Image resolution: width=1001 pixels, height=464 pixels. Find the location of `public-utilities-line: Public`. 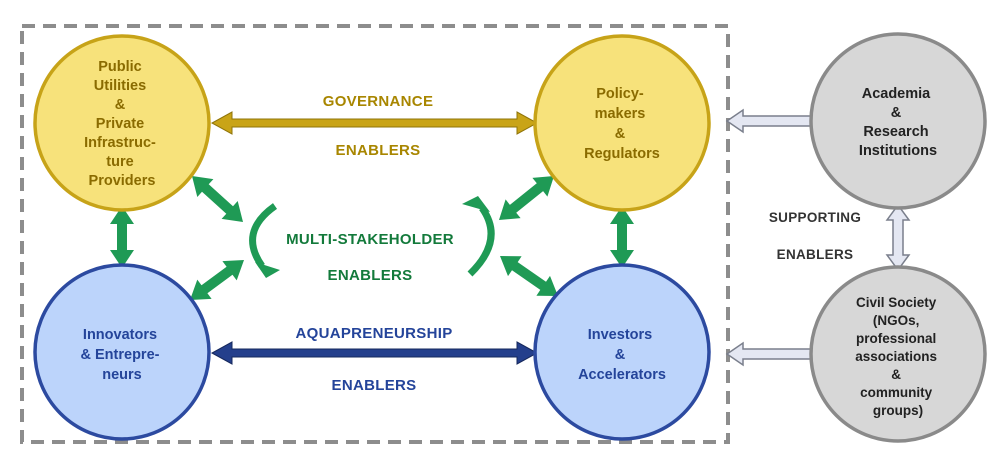

public-utilities-line: Public is located at coordinates (120, 67).